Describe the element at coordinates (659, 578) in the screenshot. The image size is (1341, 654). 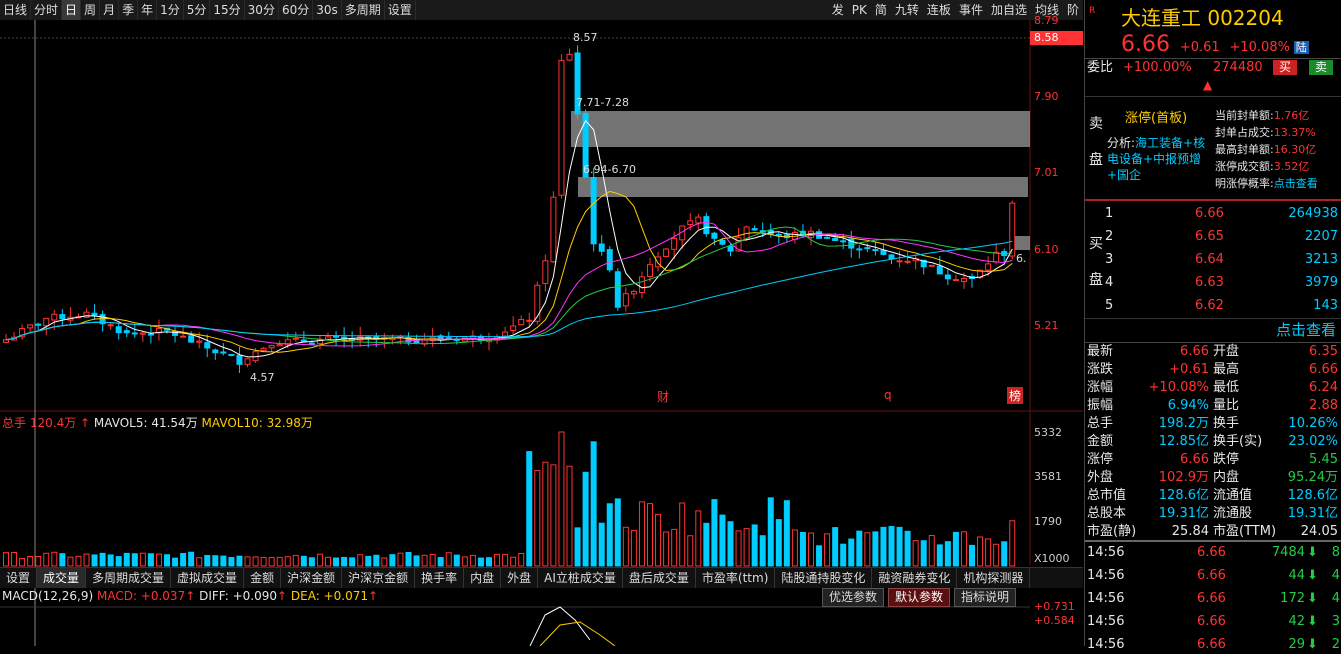
I see `indicator-tab: 盘后成交量` at that location.